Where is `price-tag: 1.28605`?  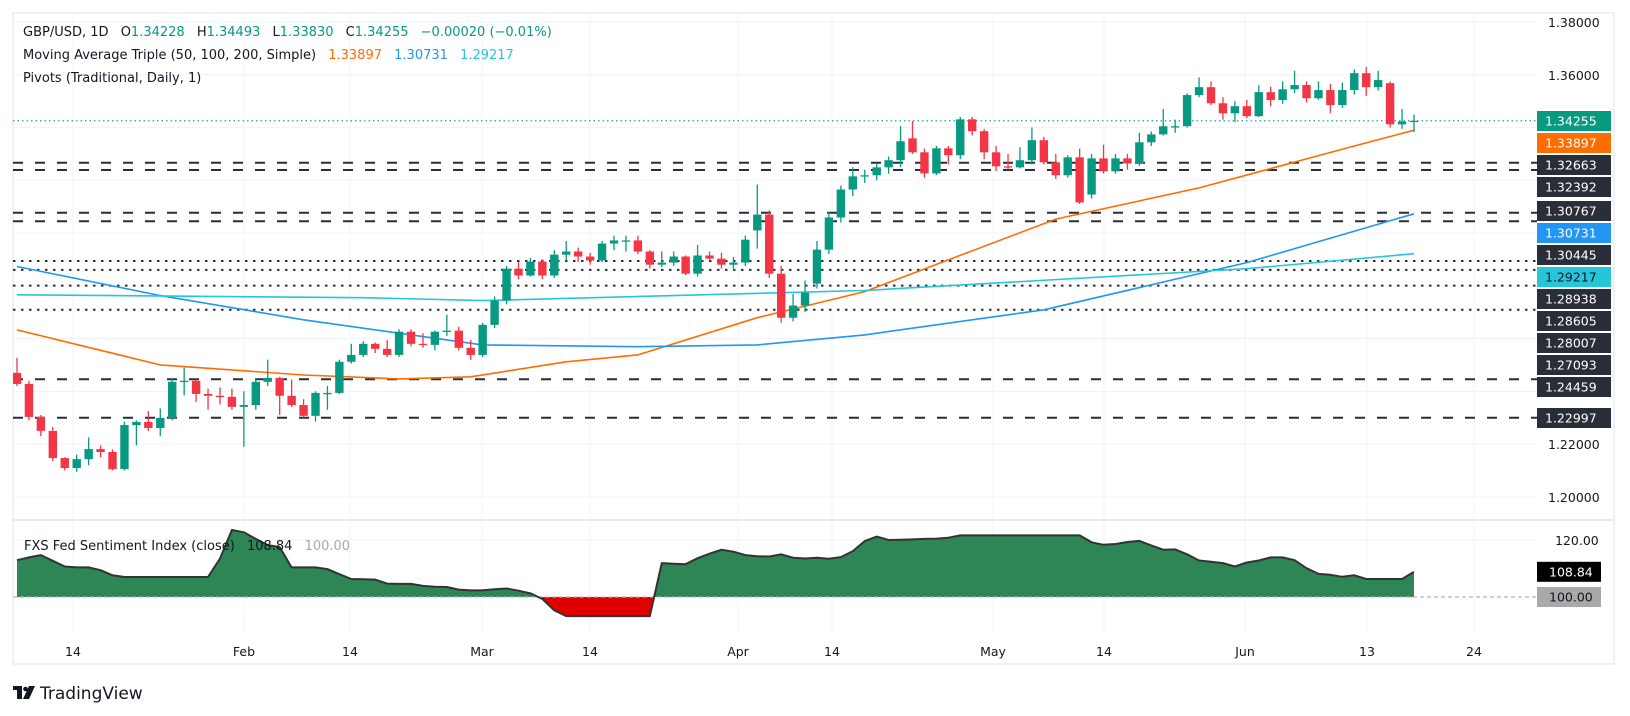 price-tag: 1.28605 is located at coordinates (1574, 321).